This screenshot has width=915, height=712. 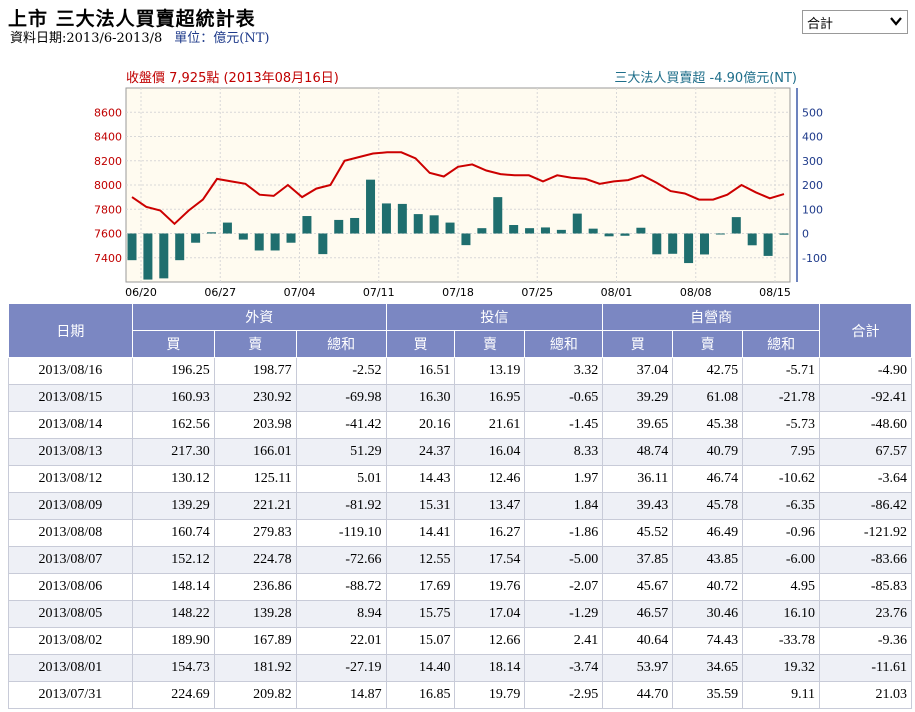 I want to click on date-cell: 2013/08/01, so click(x=70, y=668).